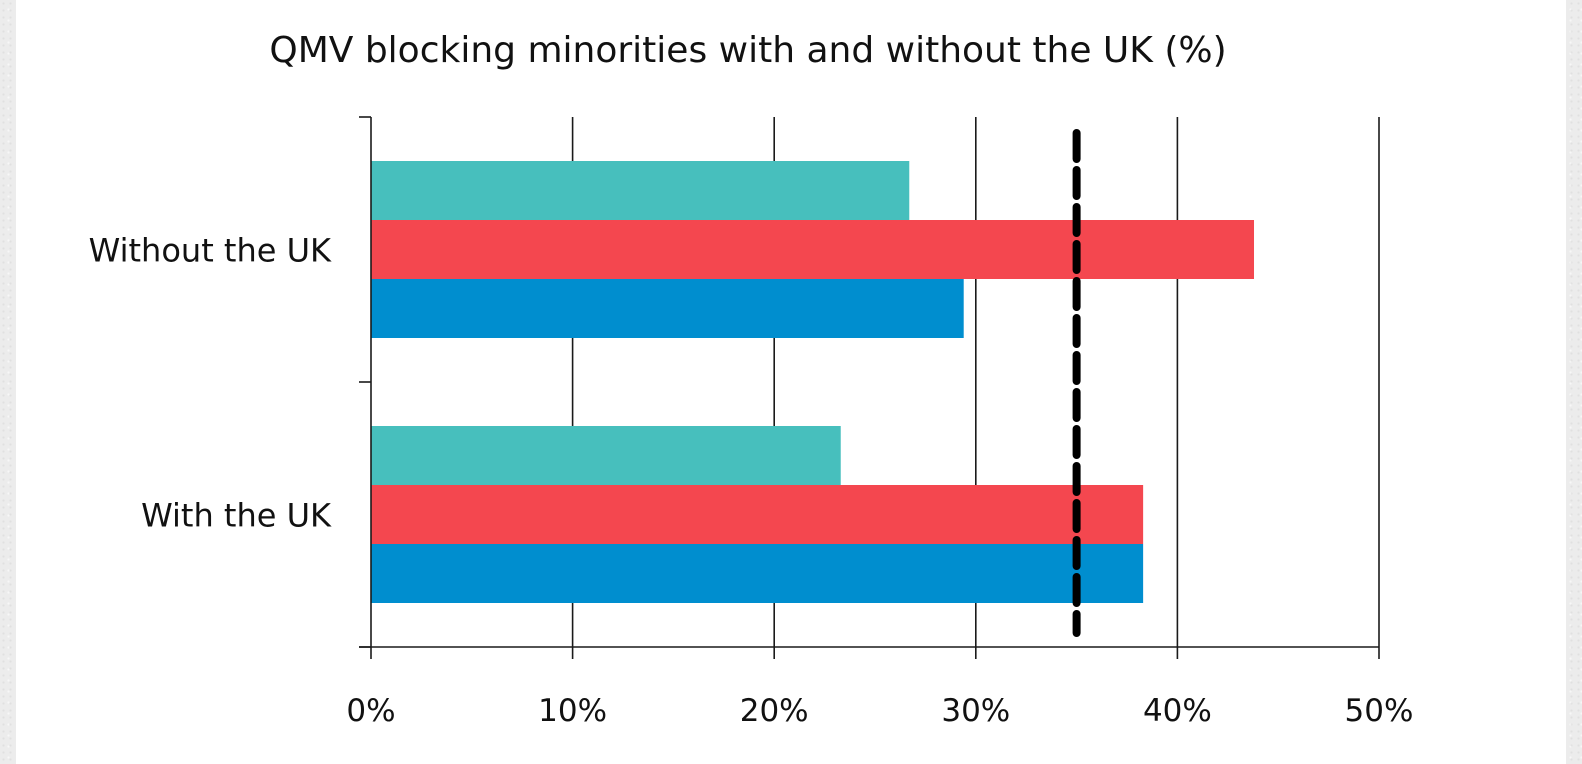 This screenshot has width=1582, height=764. Describe the element at coordinates (236, 516) in the screenshot. I see `category-label: With the UK` at that location.